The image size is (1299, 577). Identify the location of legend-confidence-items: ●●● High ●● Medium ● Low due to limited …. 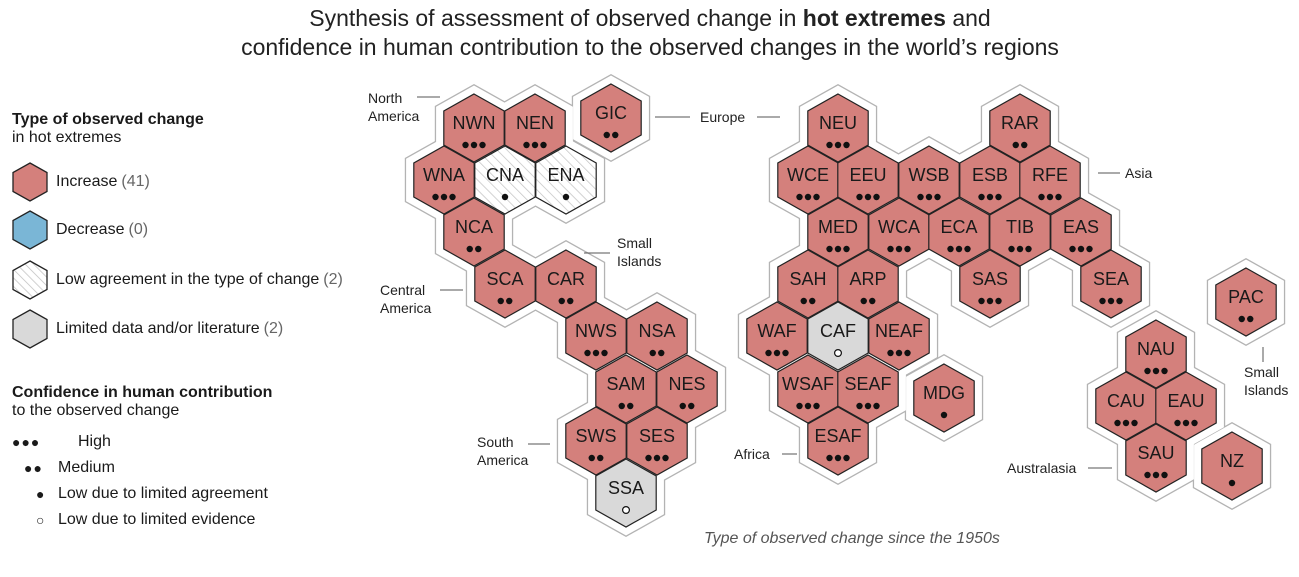
(160, 488).